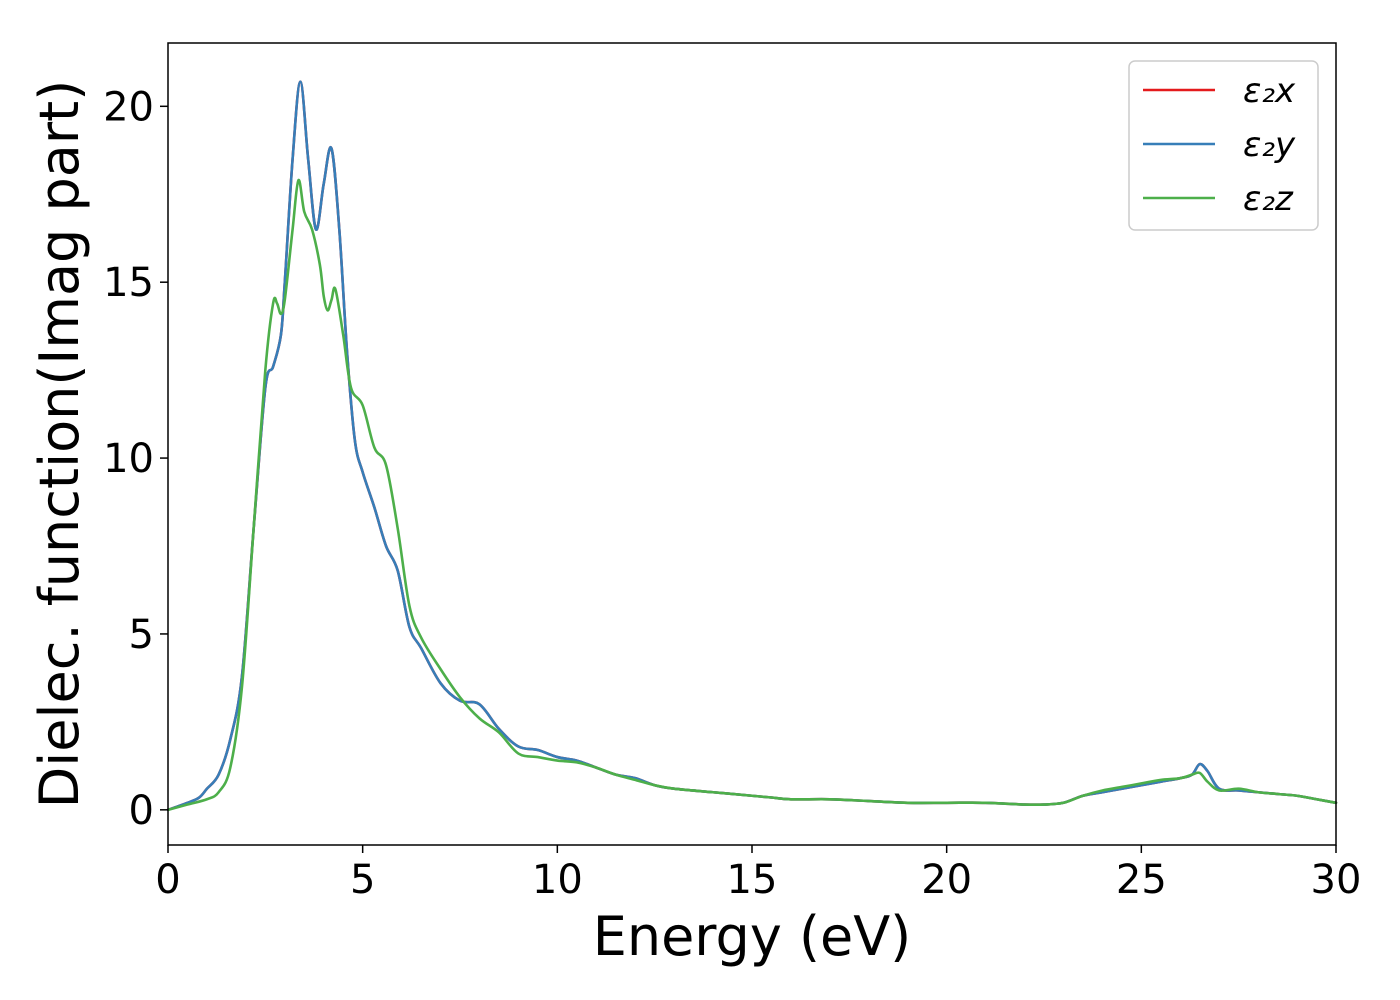  Describe the element at coordinates (1269, 145) in the screenshot. I see `legend-label-1: ε₂y` at that location.